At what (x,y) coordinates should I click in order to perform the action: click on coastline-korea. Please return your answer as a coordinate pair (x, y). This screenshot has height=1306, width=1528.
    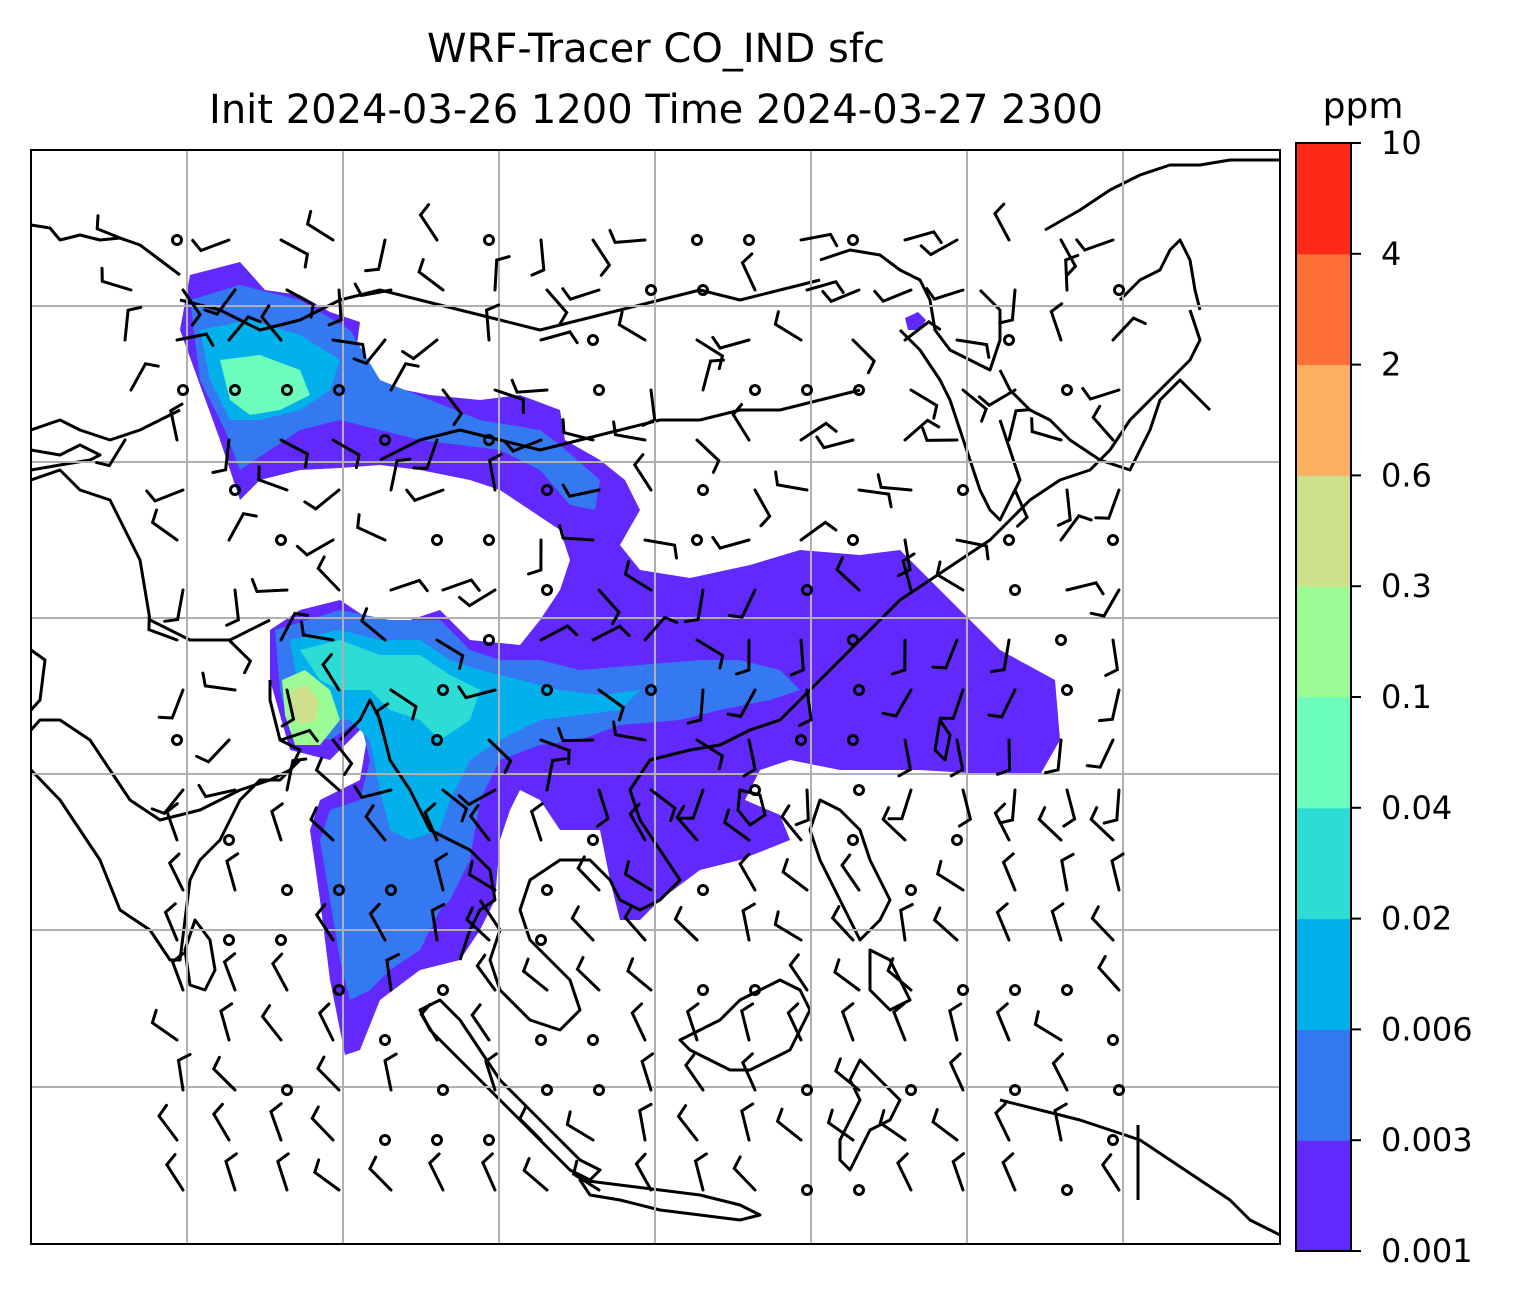
    Looking at the image, I should click on (960, 425).